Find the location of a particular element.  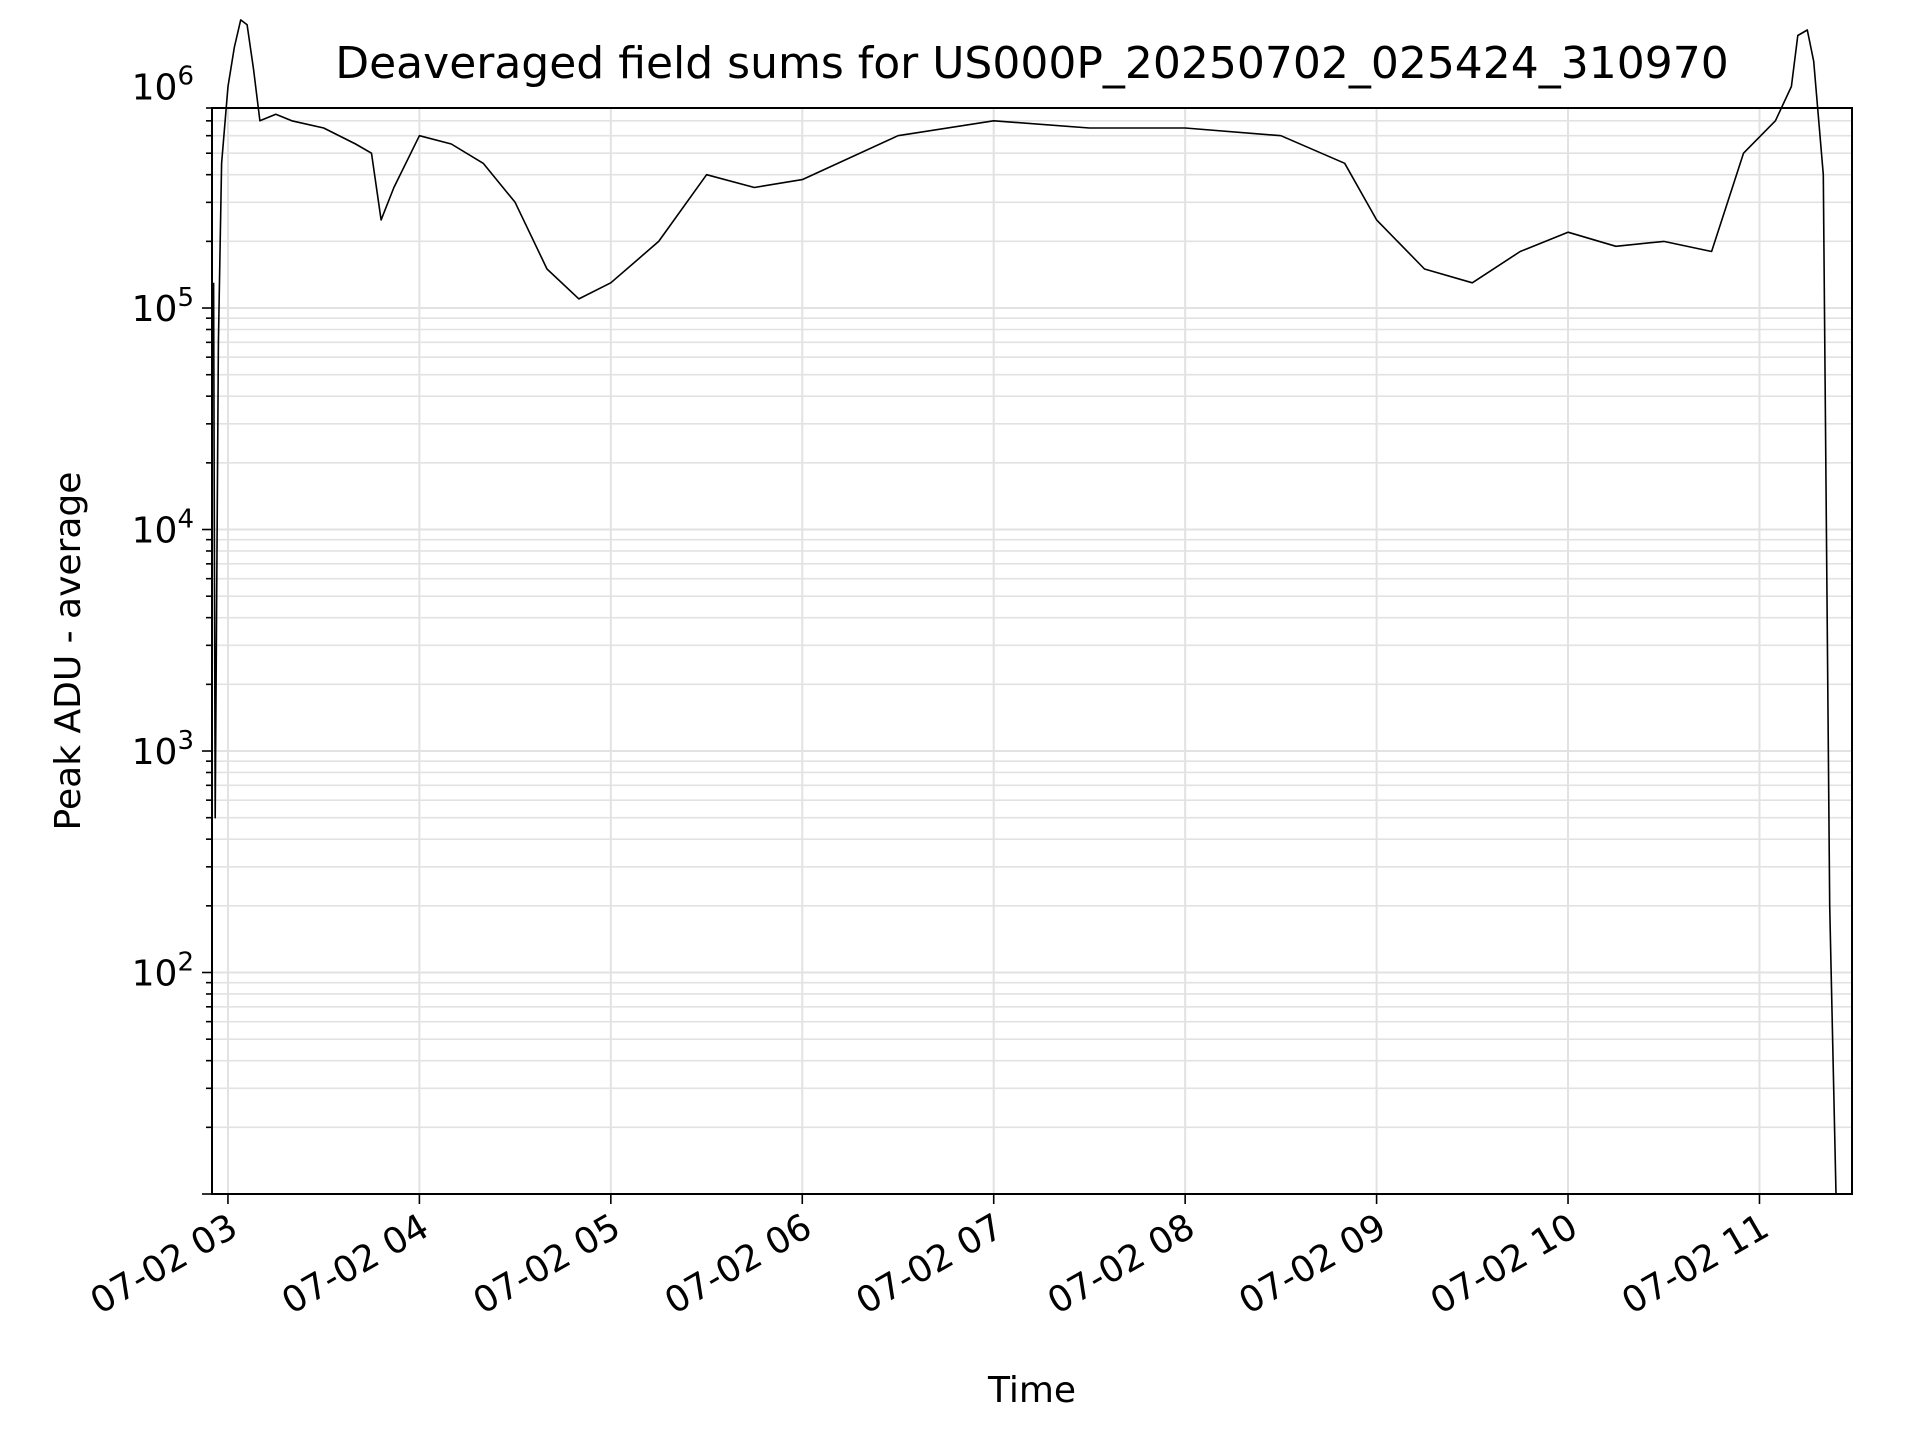

y-tick-label: 10² is located at coordinates (163, 971).